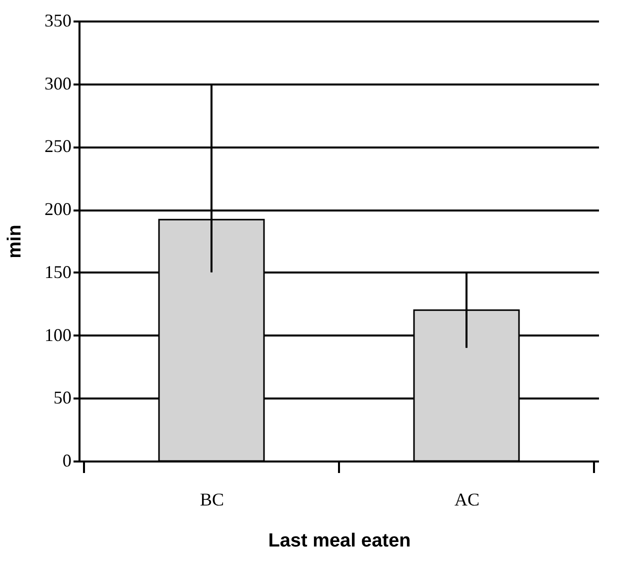  I want to click on y-tick-label: 100, so click(58, 334).